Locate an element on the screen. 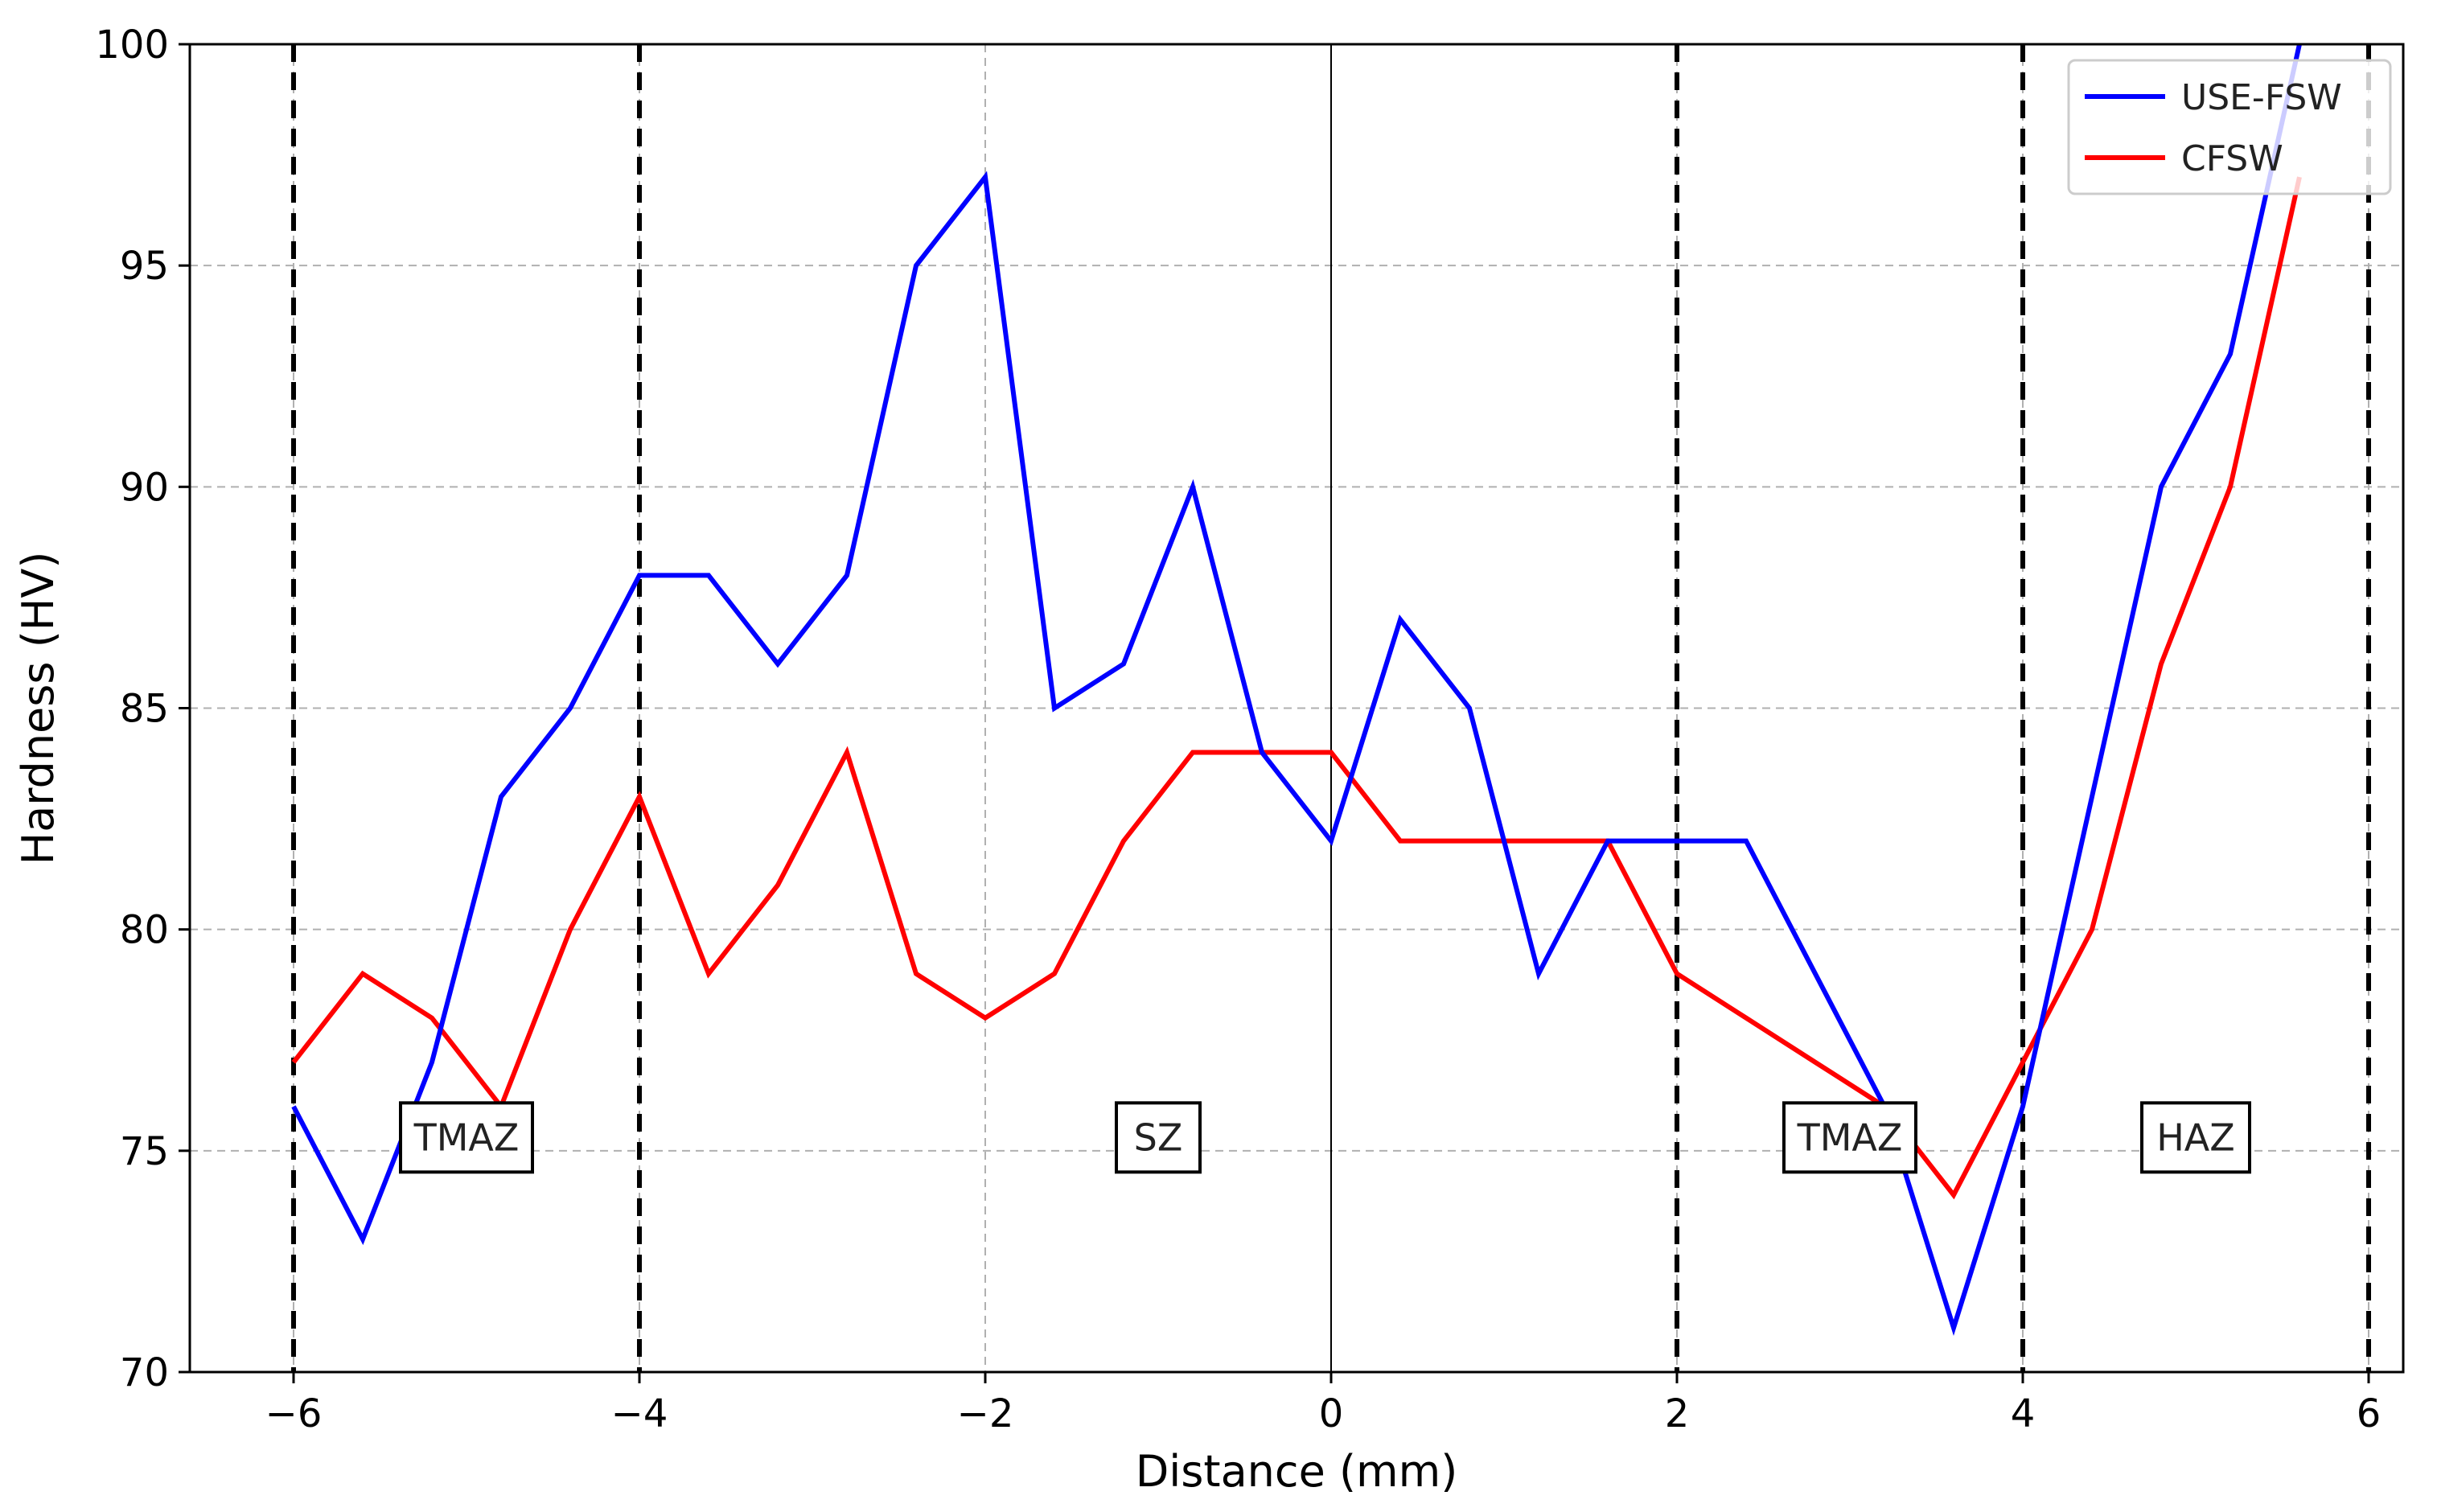 The width and height of the screenshot is (2437, 1512). x-tick-label: −6 is located at coordinates (294, 1414).